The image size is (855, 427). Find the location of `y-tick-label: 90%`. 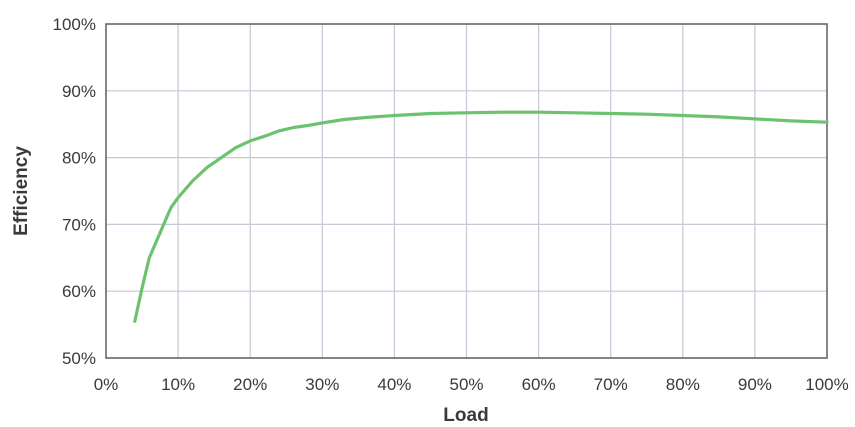

y-tick-label: 90% is located at coordinates (79, 91).